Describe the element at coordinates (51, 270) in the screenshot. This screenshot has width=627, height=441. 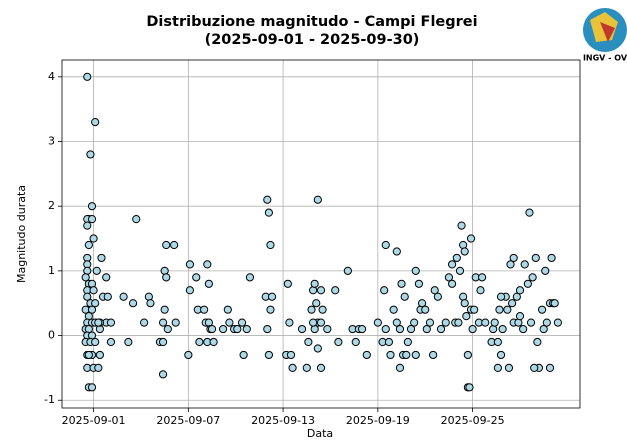
I see `y-tick-label: 1` at that location.